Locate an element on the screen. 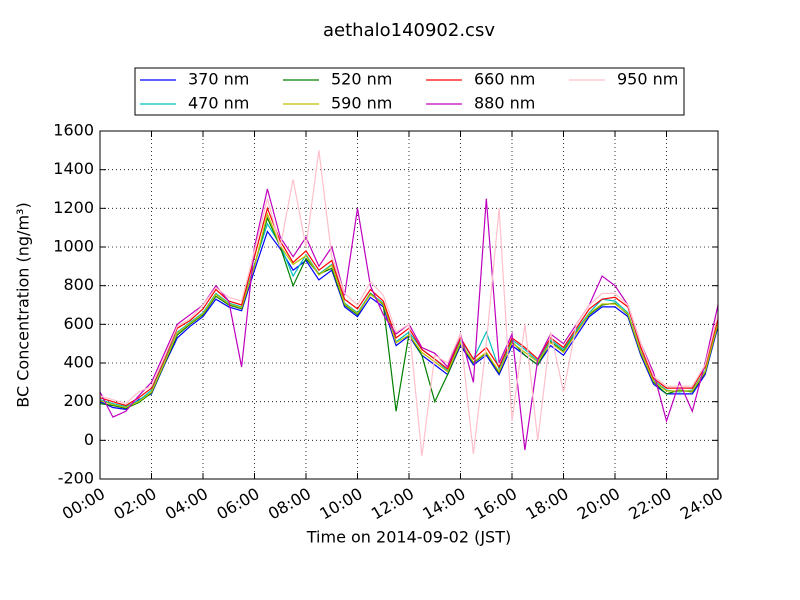  x-axis-label: Time on 2014-09-02 (JST) is located at coordinates (408, 537).